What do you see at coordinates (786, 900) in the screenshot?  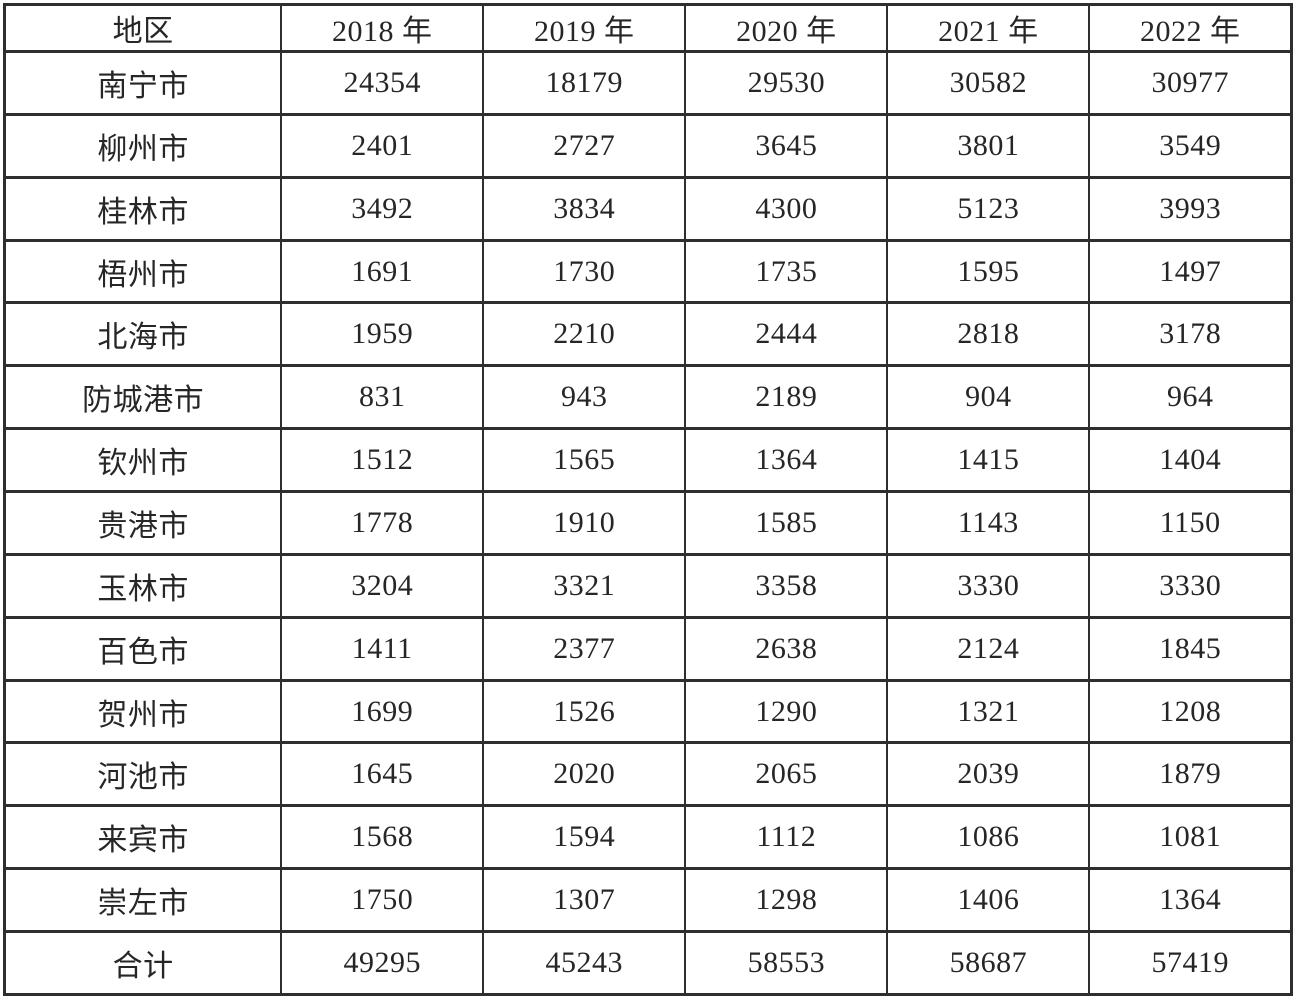 I see `value-cell: 1298` at bounding box center [786, 900].